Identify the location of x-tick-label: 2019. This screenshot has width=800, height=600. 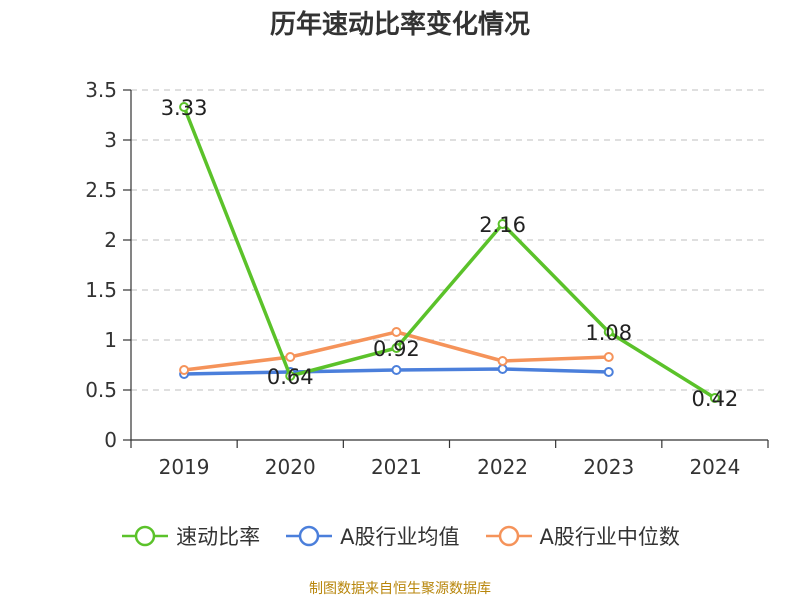
(184, 467).